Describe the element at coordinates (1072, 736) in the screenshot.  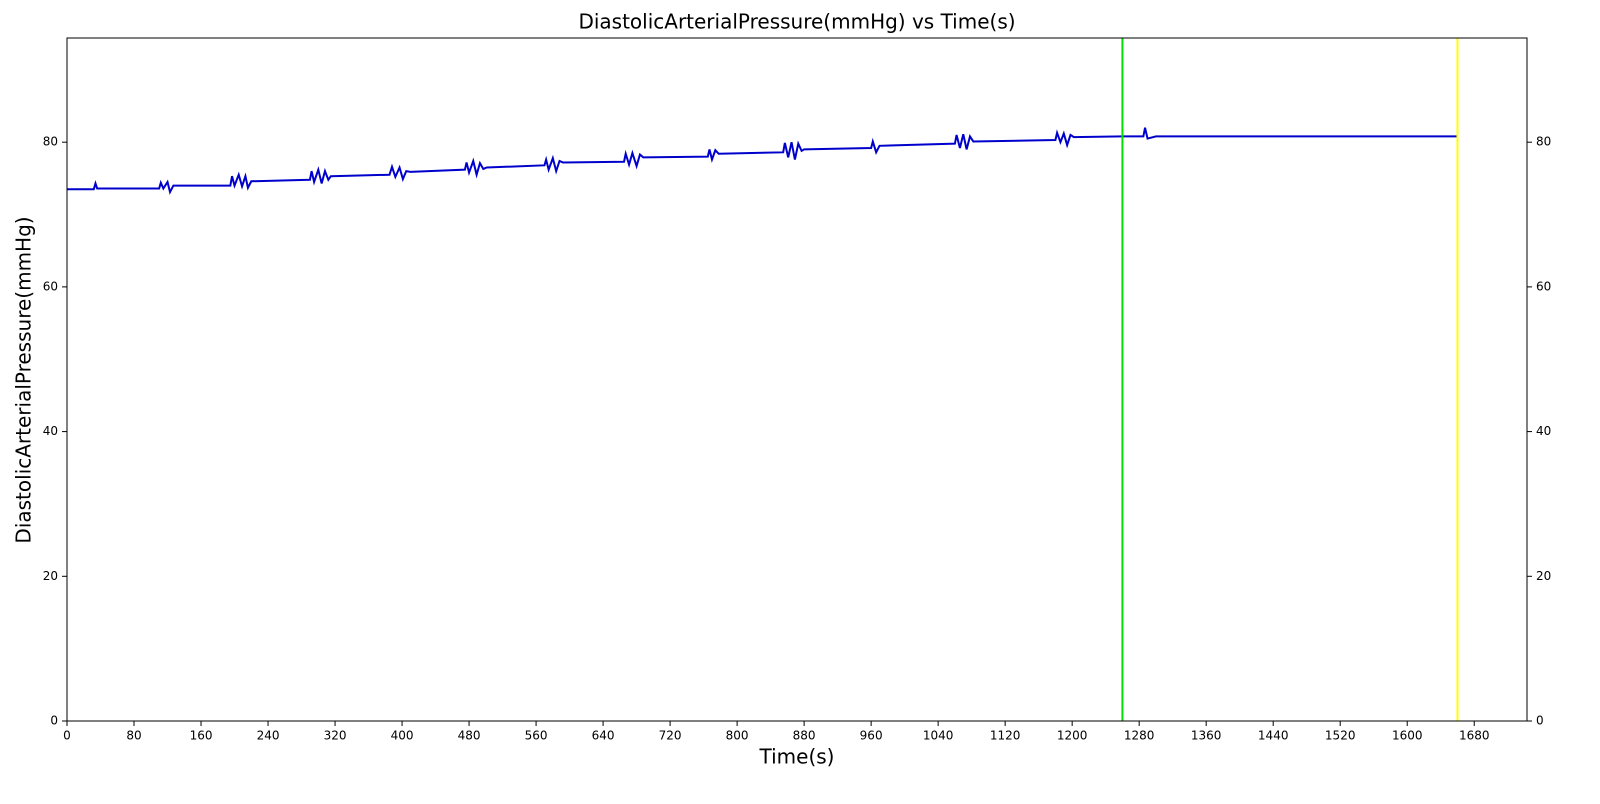
I see `x-tick-label: 1200` at that location.